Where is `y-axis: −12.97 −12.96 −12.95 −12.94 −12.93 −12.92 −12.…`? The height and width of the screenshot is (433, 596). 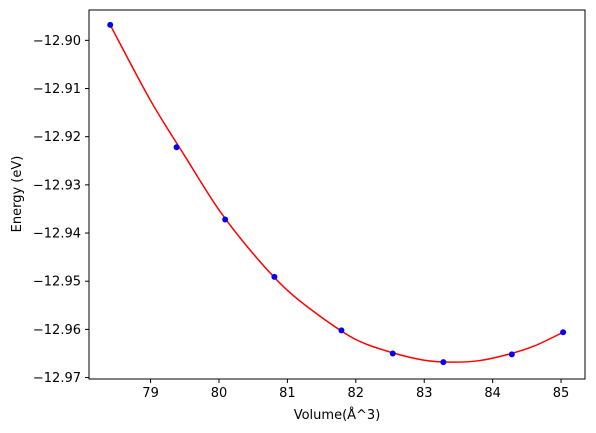 y-axis: −12.97 −12.96 −12.95 −12.94 −12.93 −12.92 −12.… is located at coordinates (61, 210).